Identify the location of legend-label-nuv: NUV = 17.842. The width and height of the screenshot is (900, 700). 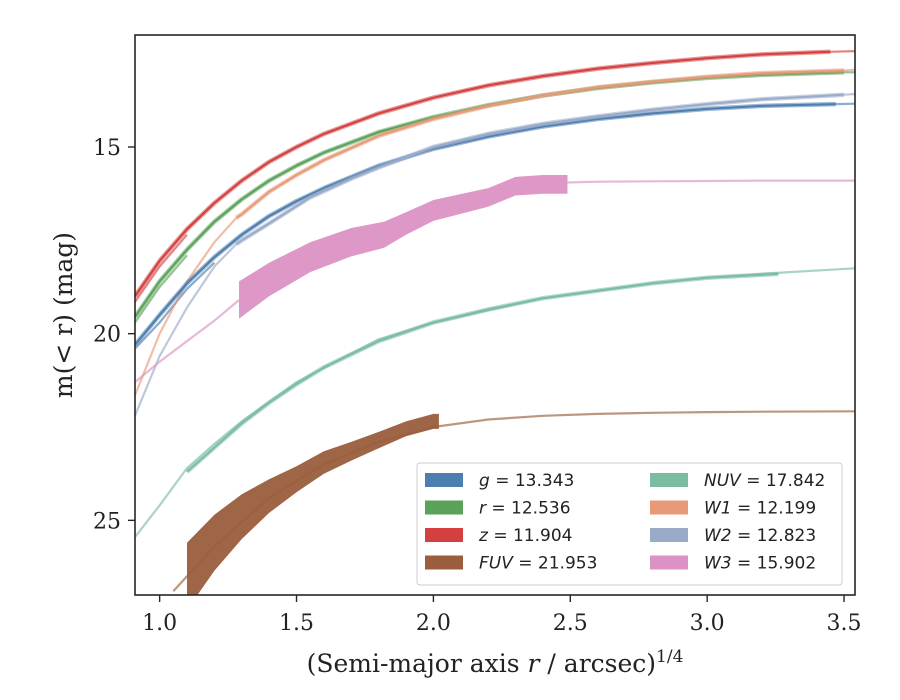
(764, 481).